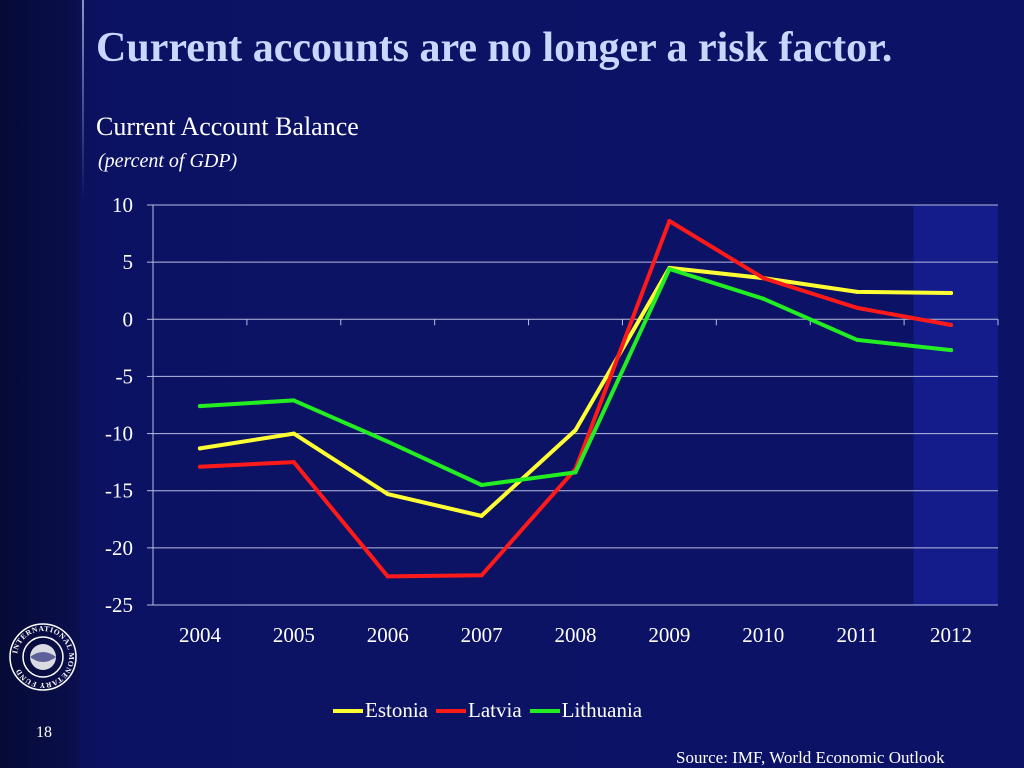 This screenshot has width=1024, height=768. I want to click on x-tick-label: 2012, so click(951, 635).